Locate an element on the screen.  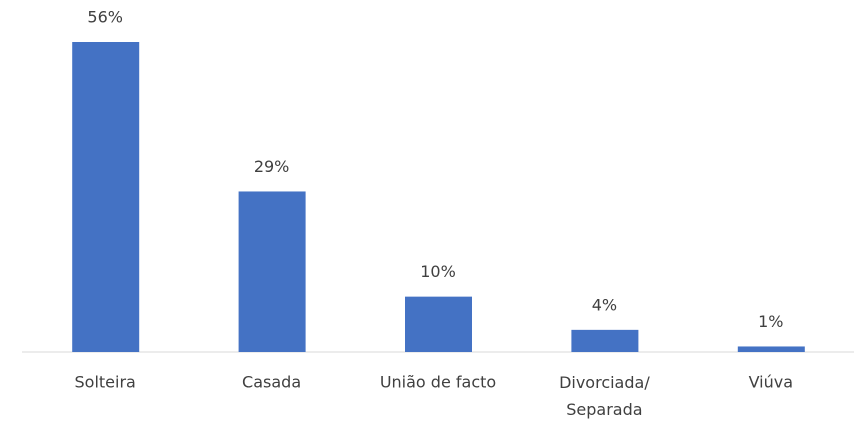
x-tick-label: Viúva is located at coordinates (771, 382).